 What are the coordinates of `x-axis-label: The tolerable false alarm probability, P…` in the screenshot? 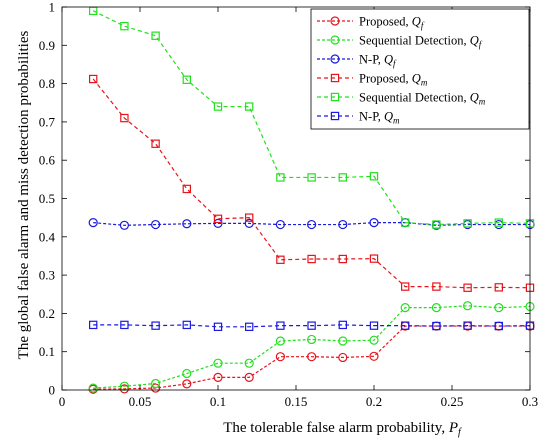 It's located at (342, 429).